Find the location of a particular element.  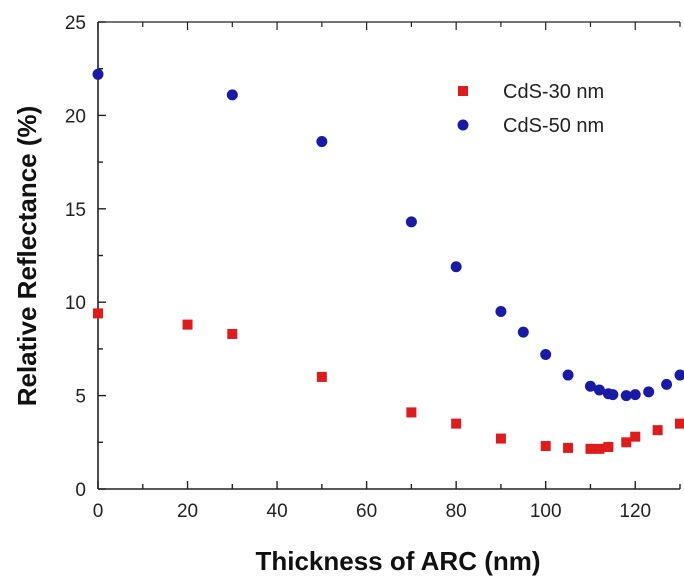

x-tick-label: 20 is located at coordinates (187, 511).